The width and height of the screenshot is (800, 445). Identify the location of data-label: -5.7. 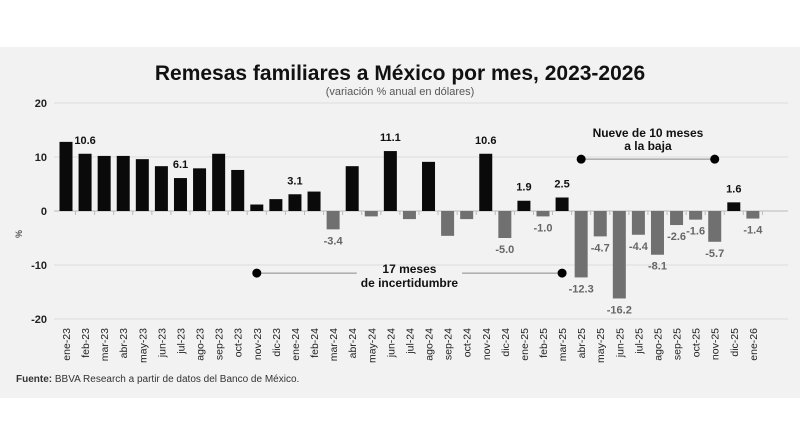
(714, 254).